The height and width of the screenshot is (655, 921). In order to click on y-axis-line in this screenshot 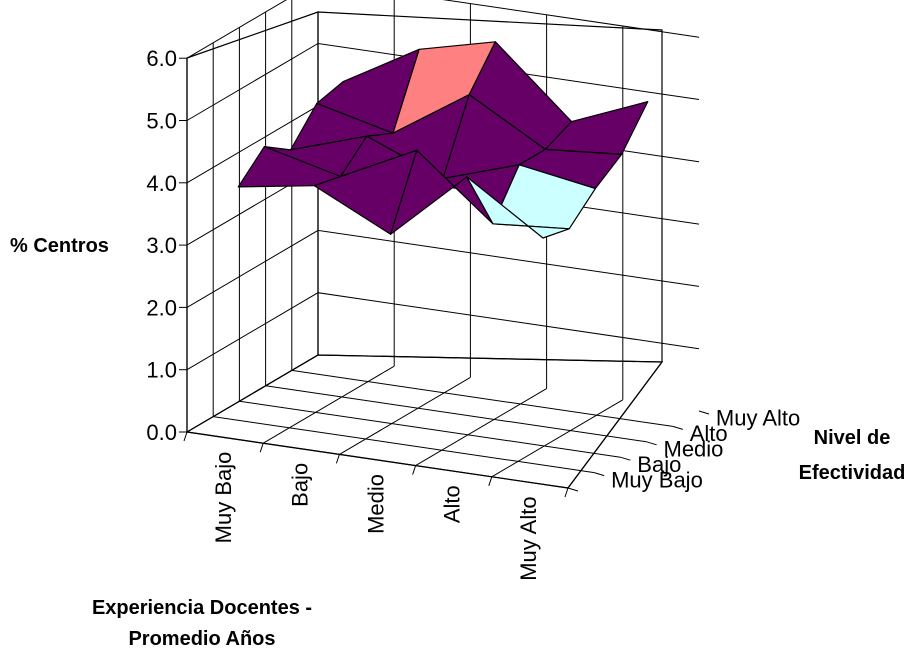, I will do `click(615, 425)`.